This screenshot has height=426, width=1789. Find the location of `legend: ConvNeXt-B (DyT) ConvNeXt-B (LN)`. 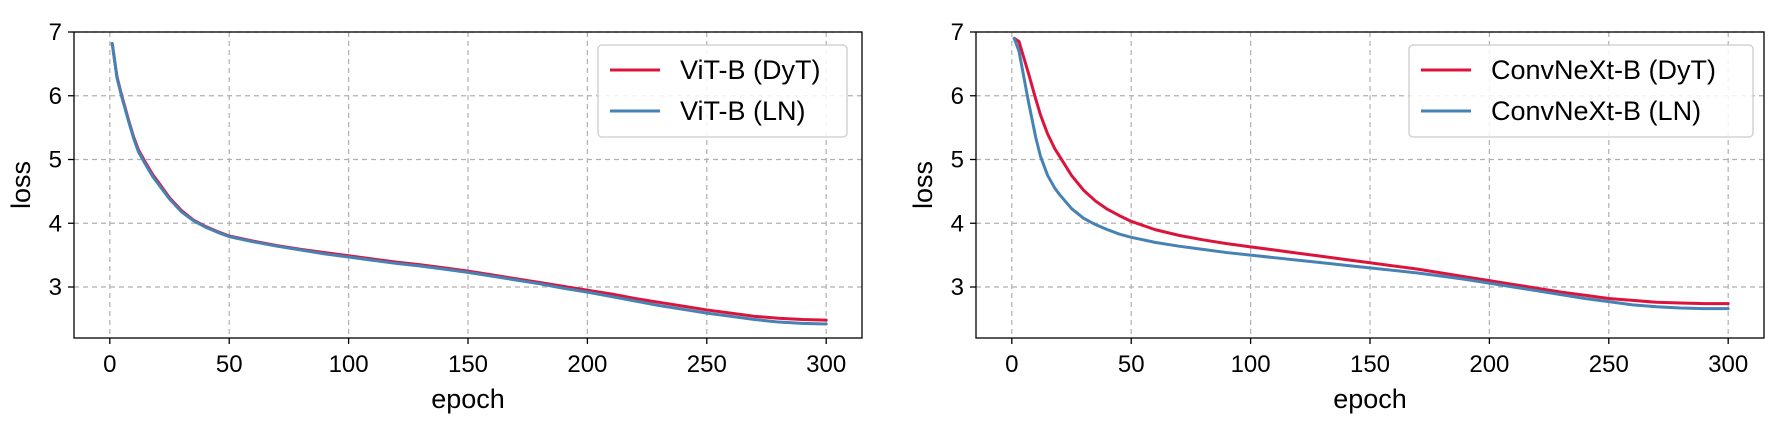

legend: ConvNeXt-B (DyT) ConvNeXt-B (LN) is located at coordinates (1581, 91).